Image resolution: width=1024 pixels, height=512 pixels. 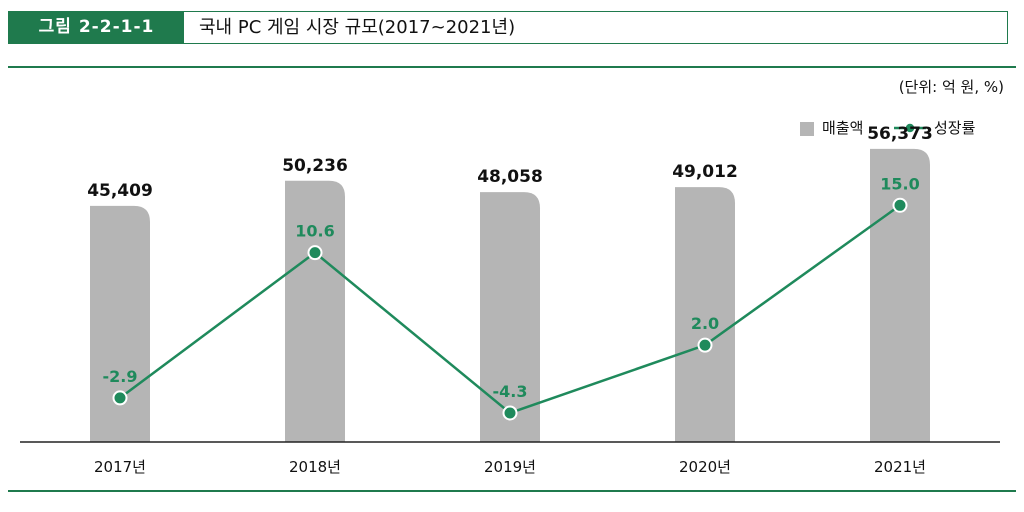 What do you see at coordinates (843, 128) in the screenshot?
I see `legend-label-sales: 매출액` at bounding box center [843, 128].